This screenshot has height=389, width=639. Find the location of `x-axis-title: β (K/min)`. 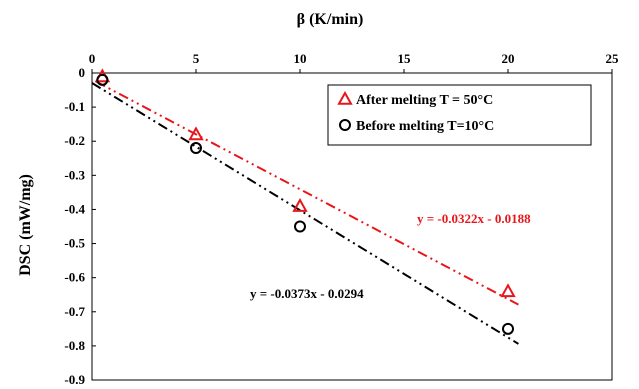

x-axis-title: β (K/min) is located at coordinates (330, 19).